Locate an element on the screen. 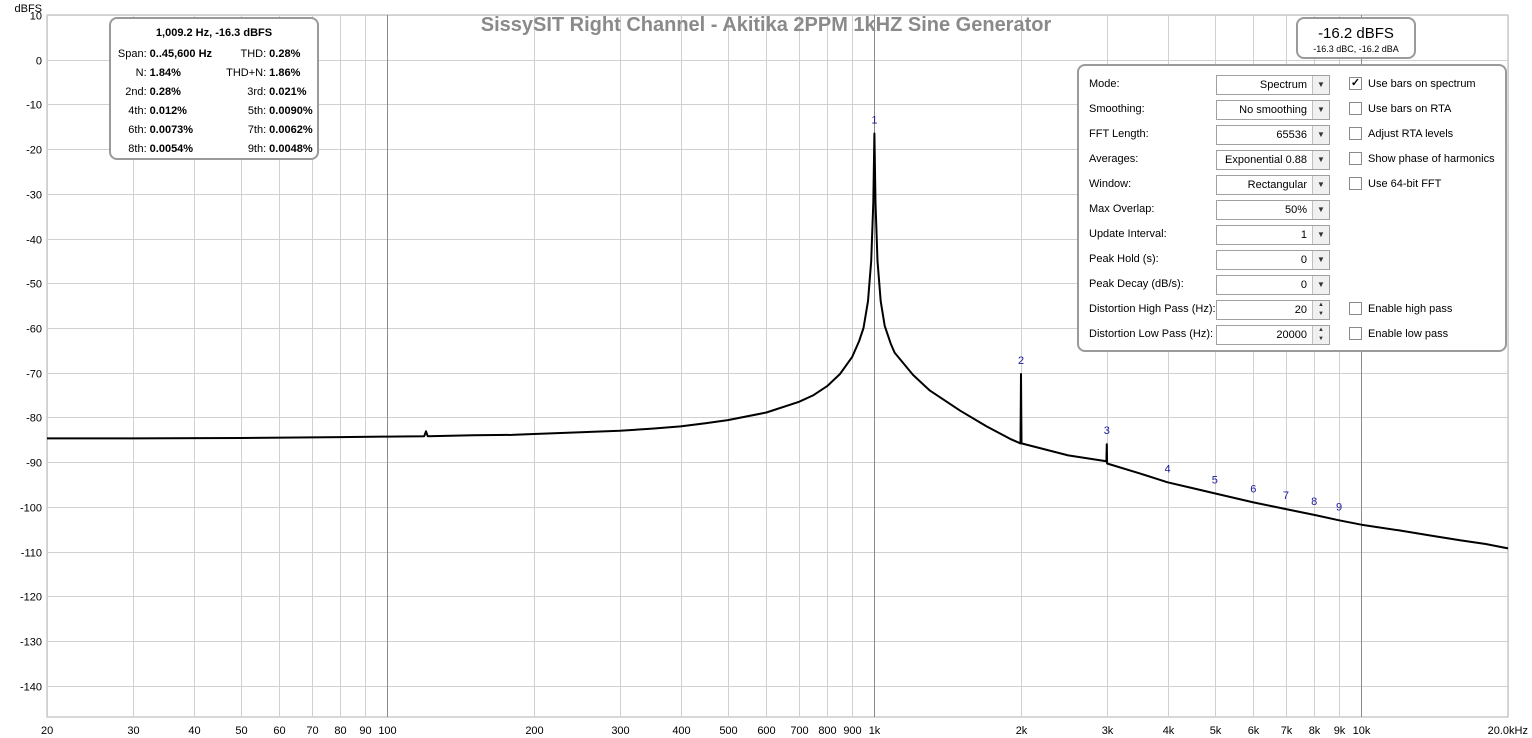 This screenshot has height=738, width=1532. control-value: 20 is located at coordinates (1300, 310).